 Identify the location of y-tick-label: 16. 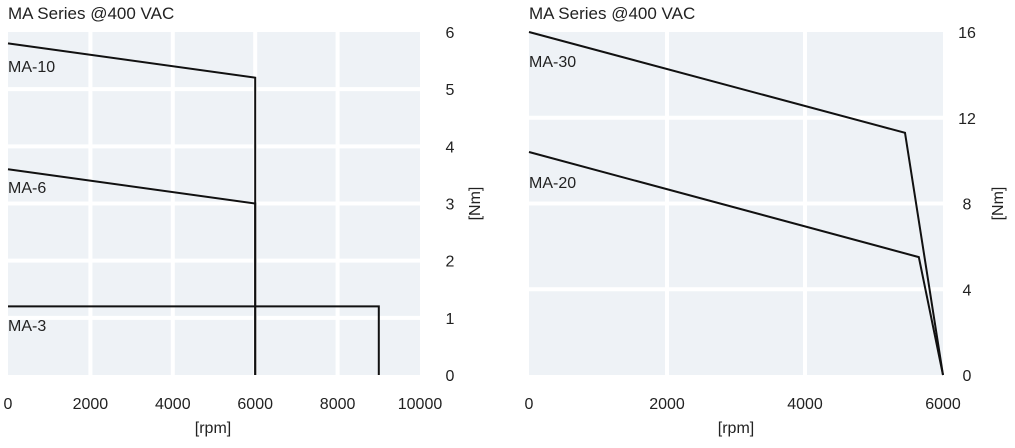
(967, 33).